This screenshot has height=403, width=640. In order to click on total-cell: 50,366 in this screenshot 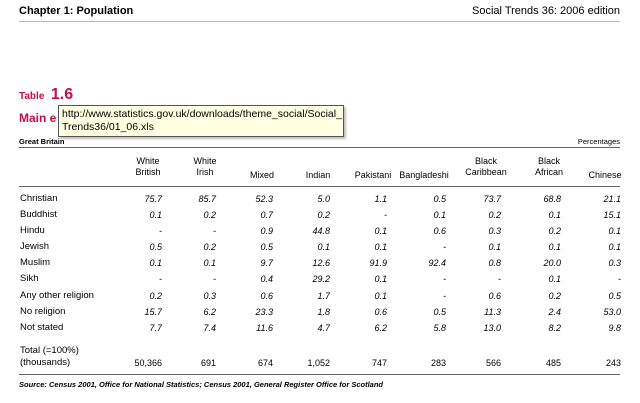, I will do `click(148, 363)`.